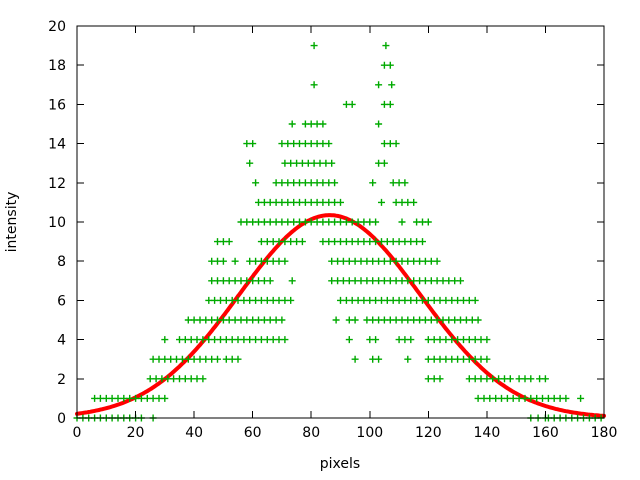 The height and width of the screenshot is (480, 640). I want to click on x-tick-label: 20, so click(136, 433).